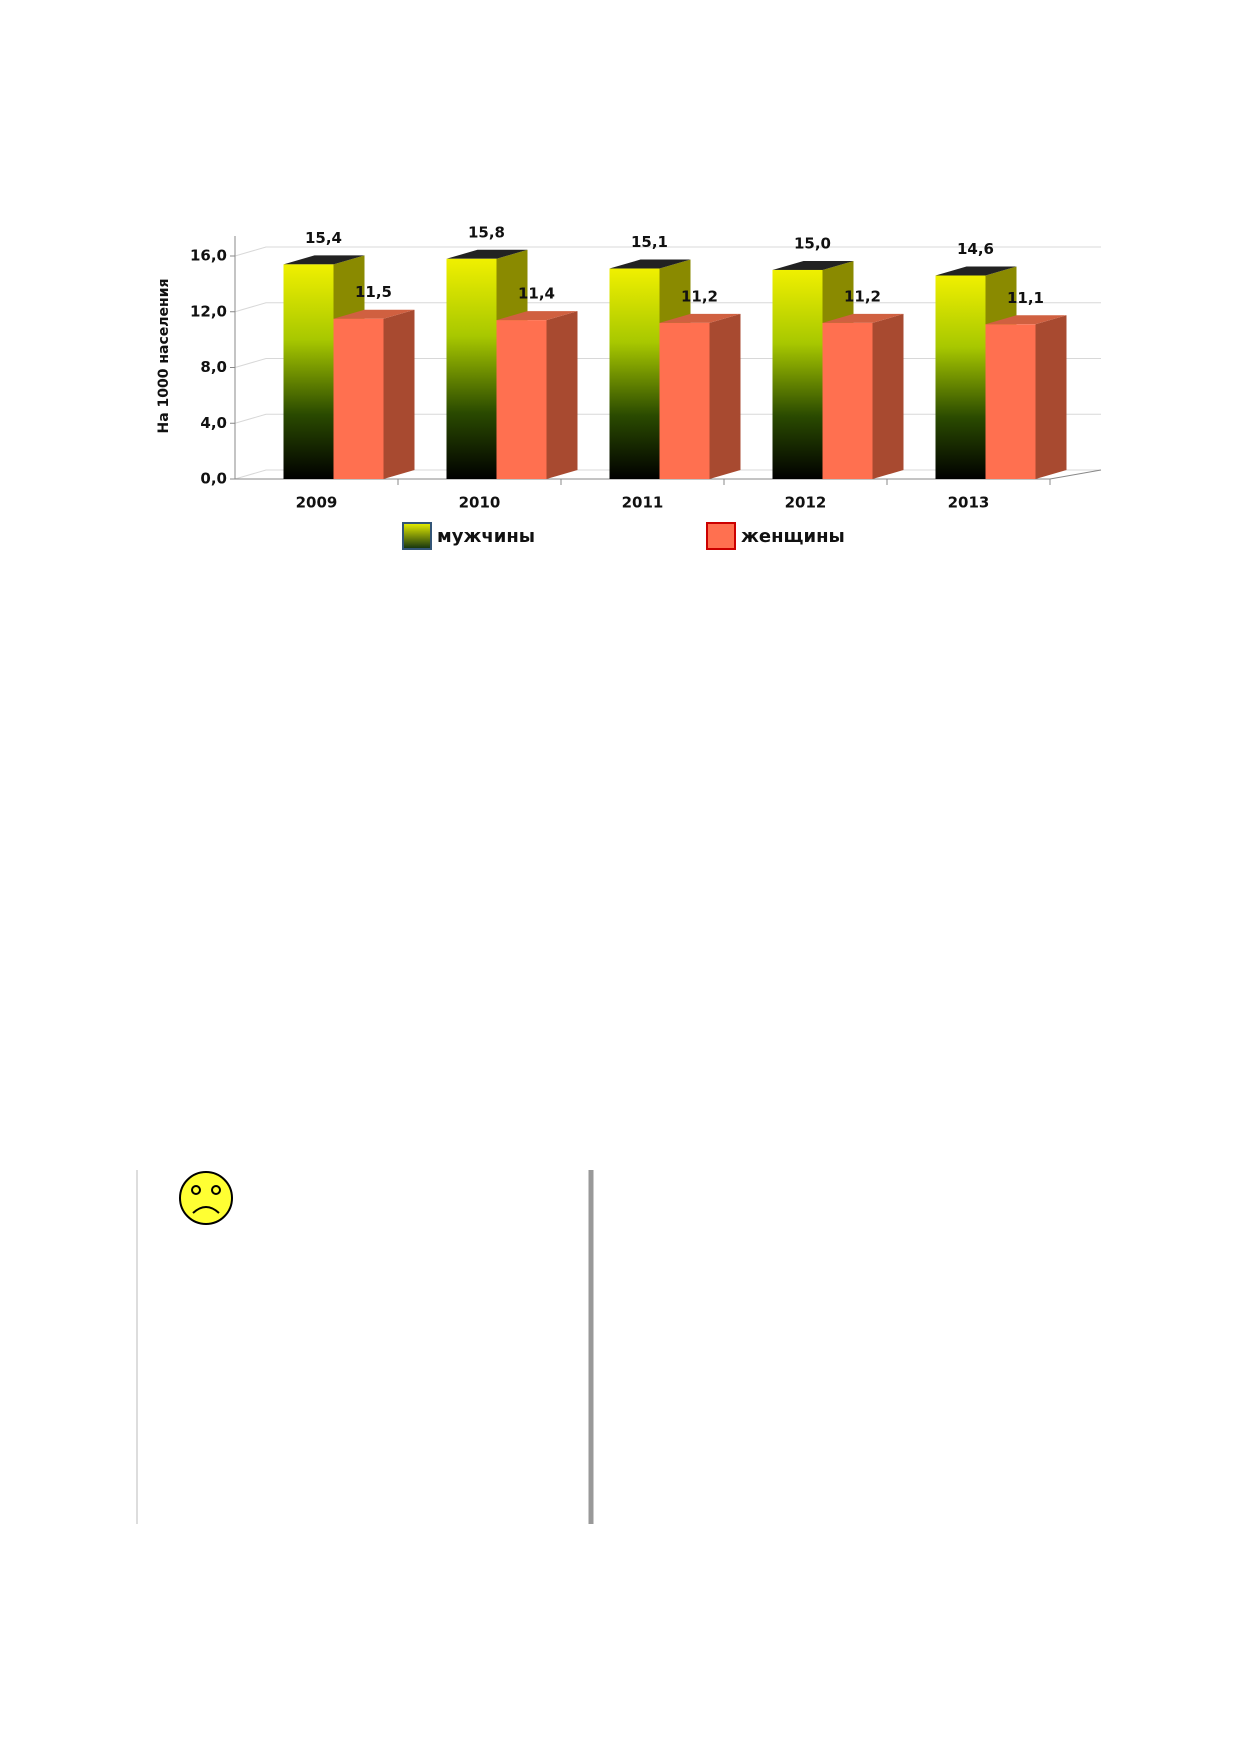 The image size is (1239, 1756). Describe the element at coordinates (206, 1198) in the screenshot. I see `sad-face-icon` at that location.